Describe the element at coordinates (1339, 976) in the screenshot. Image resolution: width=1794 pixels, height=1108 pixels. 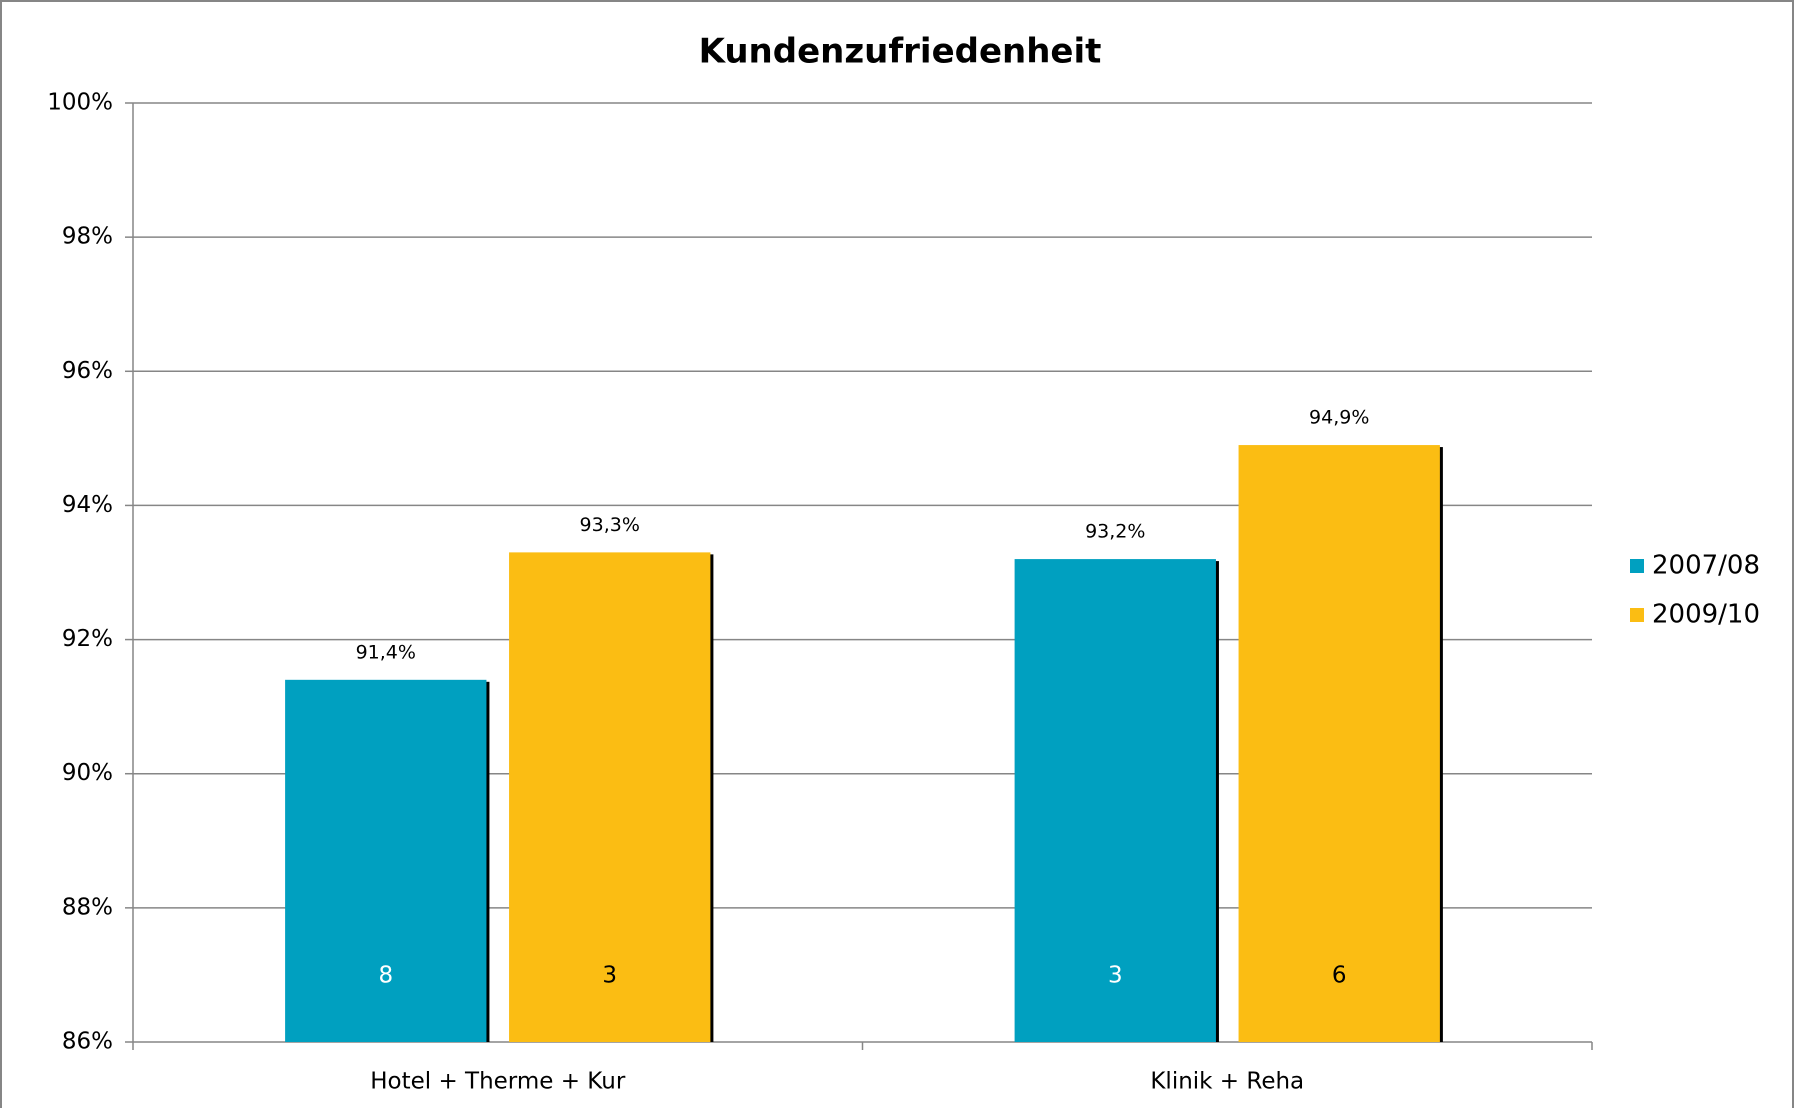
I see `count-label: 6` at that location.